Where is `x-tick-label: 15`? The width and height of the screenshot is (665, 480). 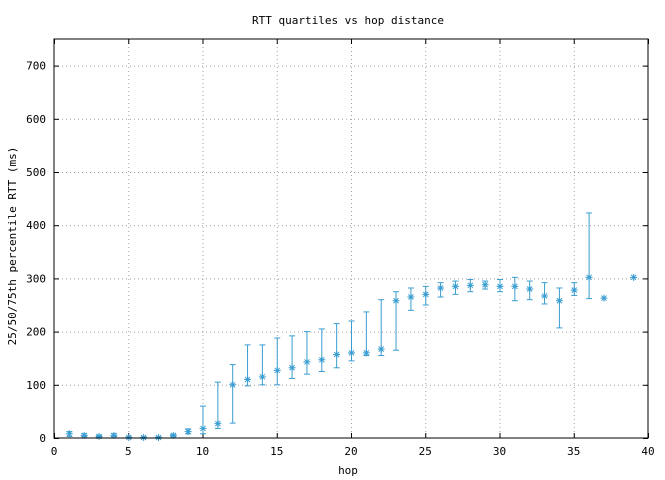 x-tick-label: 15 is located at coordinates (276, 451).